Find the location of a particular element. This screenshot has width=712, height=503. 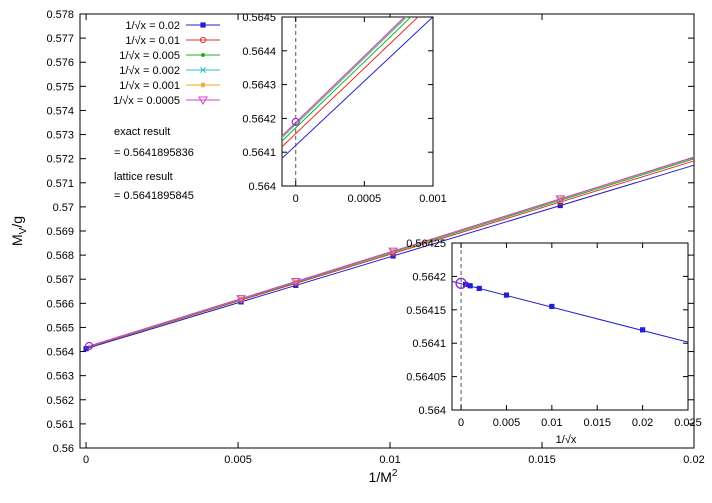

y-tick-label: 0.563 is located at coordinates (60, 377).